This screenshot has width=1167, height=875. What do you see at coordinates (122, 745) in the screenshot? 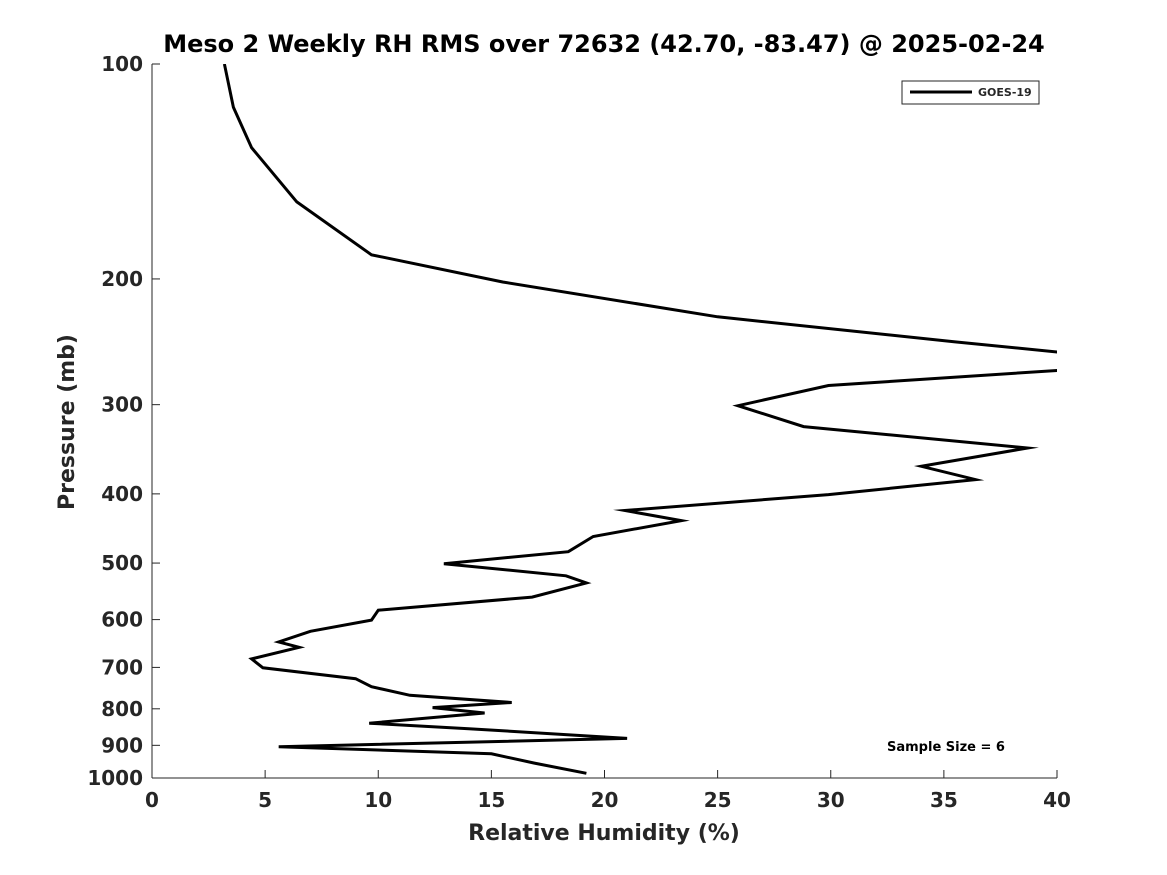
I see `y-tick-label: 900` at bounding box center [122, 745].